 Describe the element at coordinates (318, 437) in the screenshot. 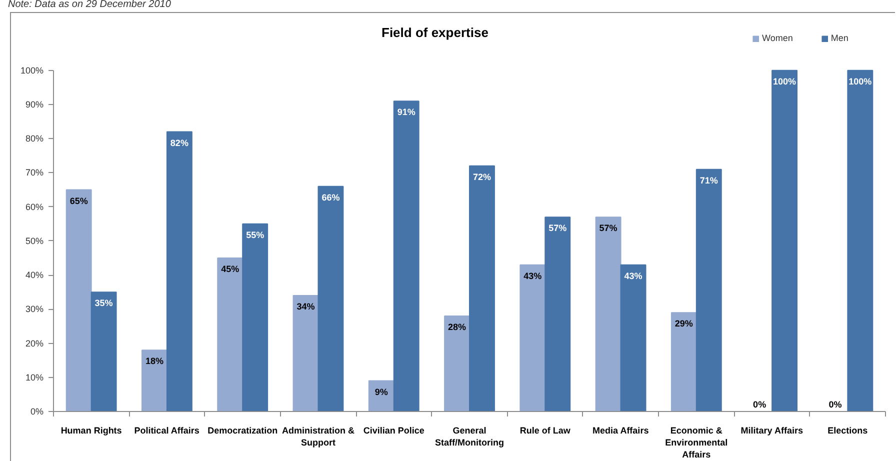

I see `x-tick-label: Administration & Support` at that location.